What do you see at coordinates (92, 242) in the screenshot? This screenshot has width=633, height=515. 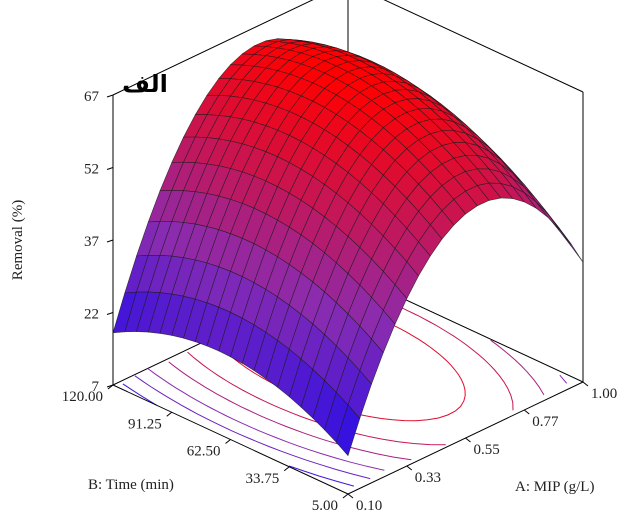 I see `z-tick-label: 37` at bounding box center [92, 242].